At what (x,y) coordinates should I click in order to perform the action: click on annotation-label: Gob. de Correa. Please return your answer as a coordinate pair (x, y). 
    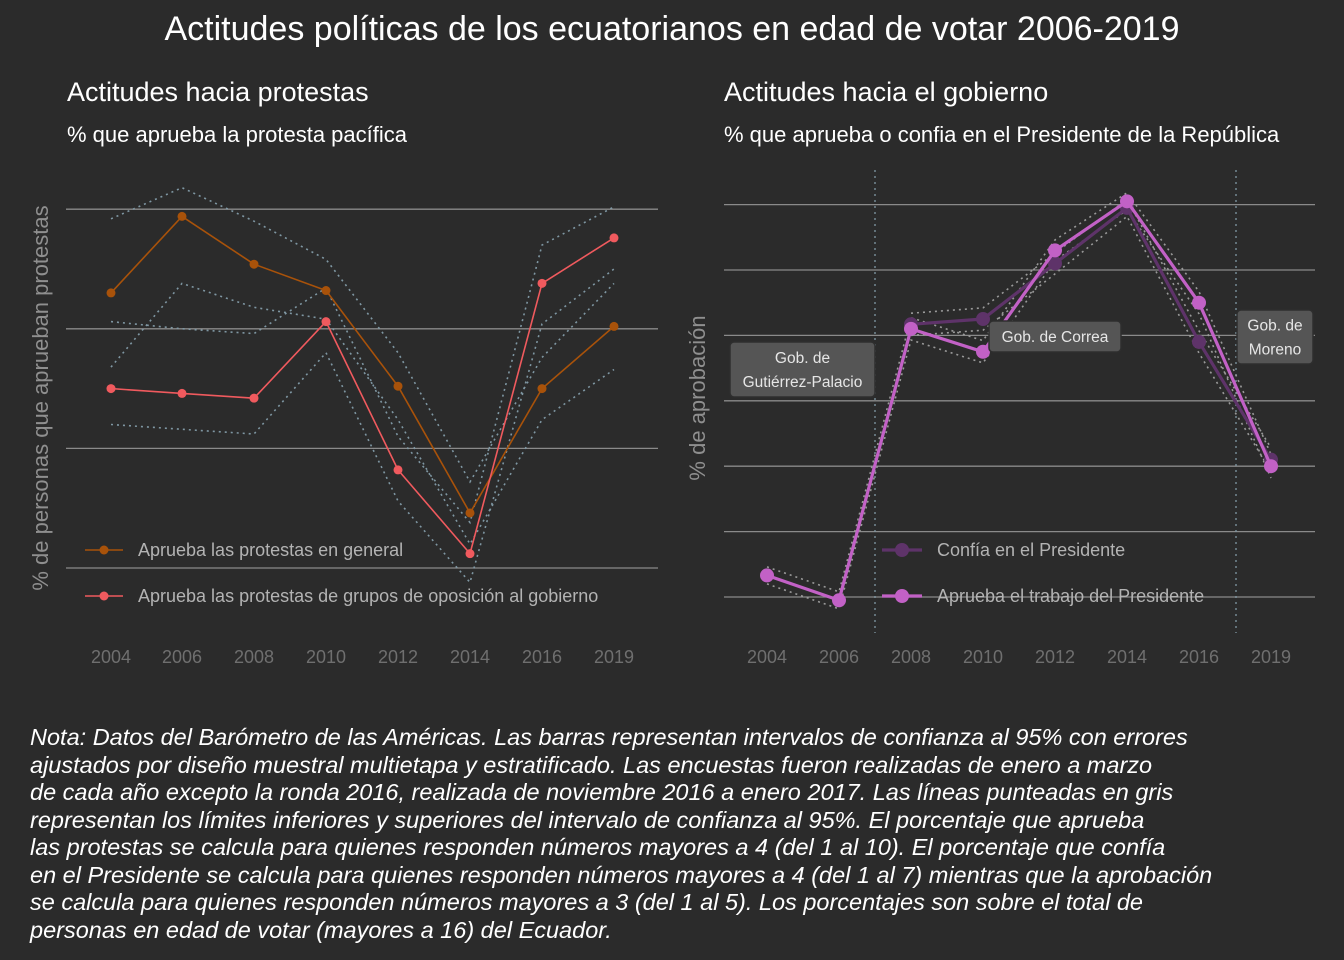
    Looking at the image, I should click on (1055, 337).